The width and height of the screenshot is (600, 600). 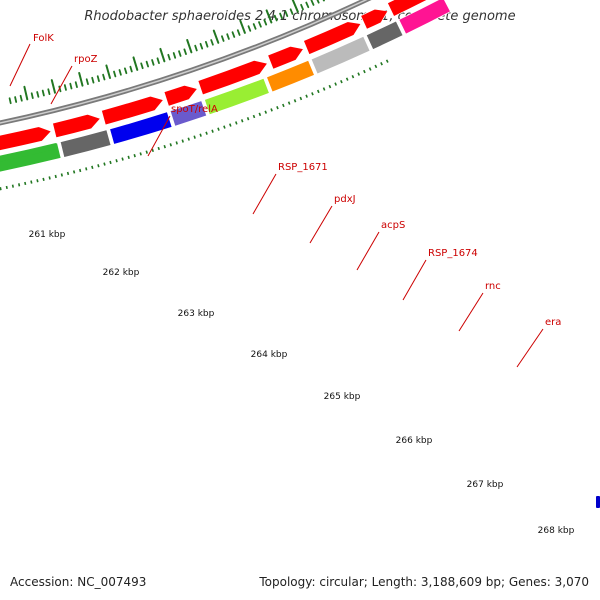 What do you see at coordinates (342, 397) in the screenshot?
I see `scale-label: 265 kbp` at bounding box center [342, 397].